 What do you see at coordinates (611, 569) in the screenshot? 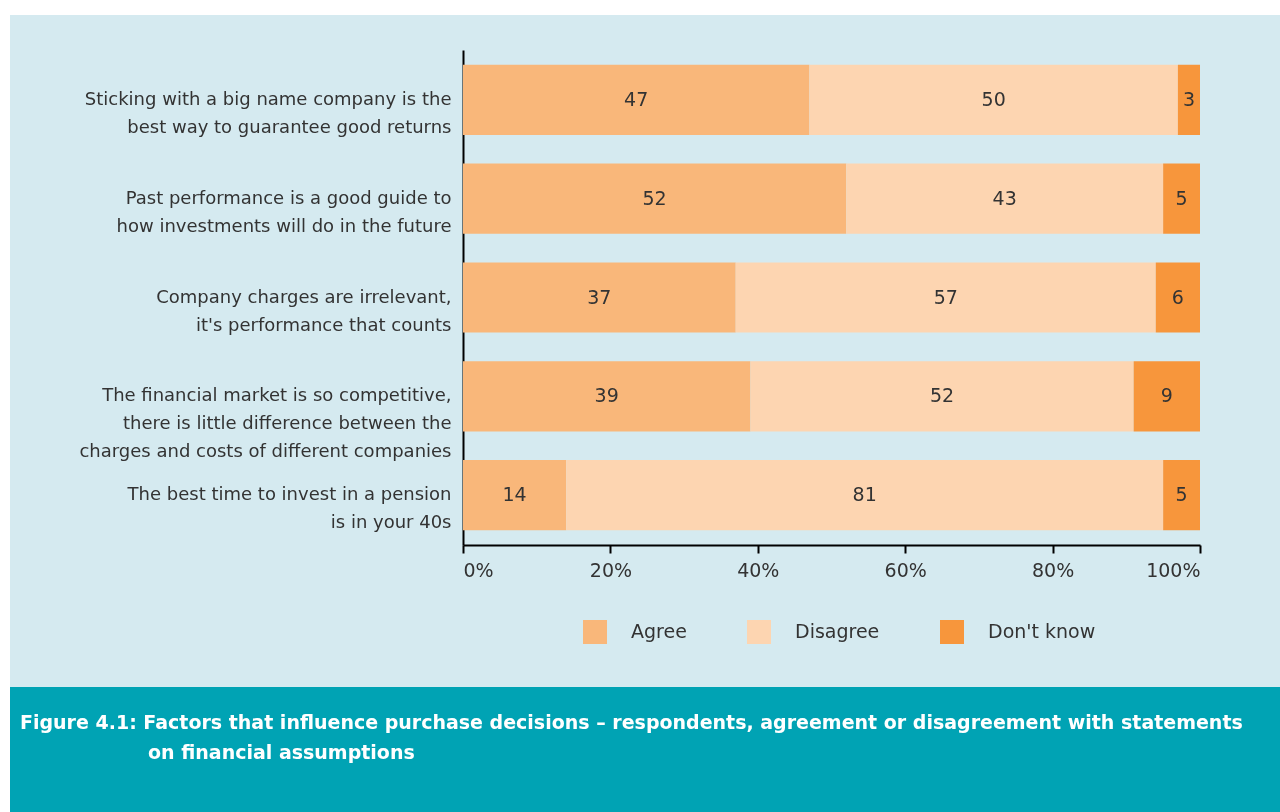
I see `x-tick-label: 20%` at bounding box center [611, 569].